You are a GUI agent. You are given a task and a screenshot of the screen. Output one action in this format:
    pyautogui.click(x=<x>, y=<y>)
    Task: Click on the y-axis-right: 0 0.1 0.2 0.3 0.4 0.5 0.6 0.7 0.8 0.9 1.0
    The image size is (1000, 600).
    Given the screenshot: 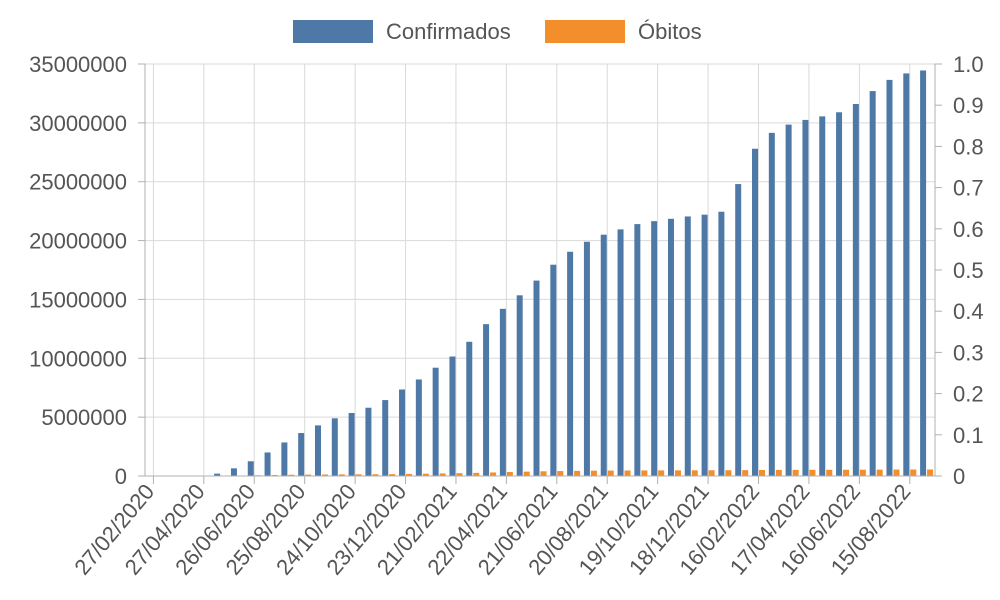 What is the action you would take?
    pyautogui.click(x=959, y=270)
    